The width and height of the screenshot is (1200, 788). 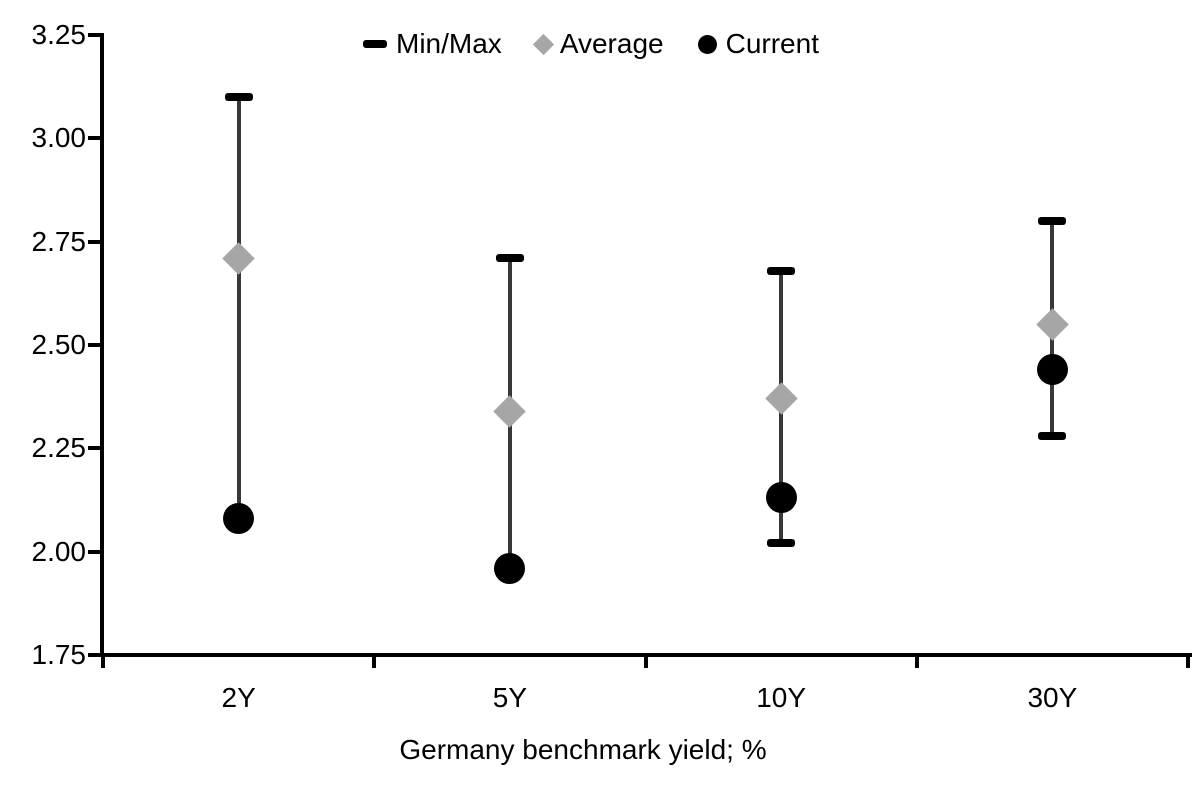 What do you see at coordinates (543, 44) in the screenshot?
I see `average-diamond-icon` at bounding box center [543, 44].